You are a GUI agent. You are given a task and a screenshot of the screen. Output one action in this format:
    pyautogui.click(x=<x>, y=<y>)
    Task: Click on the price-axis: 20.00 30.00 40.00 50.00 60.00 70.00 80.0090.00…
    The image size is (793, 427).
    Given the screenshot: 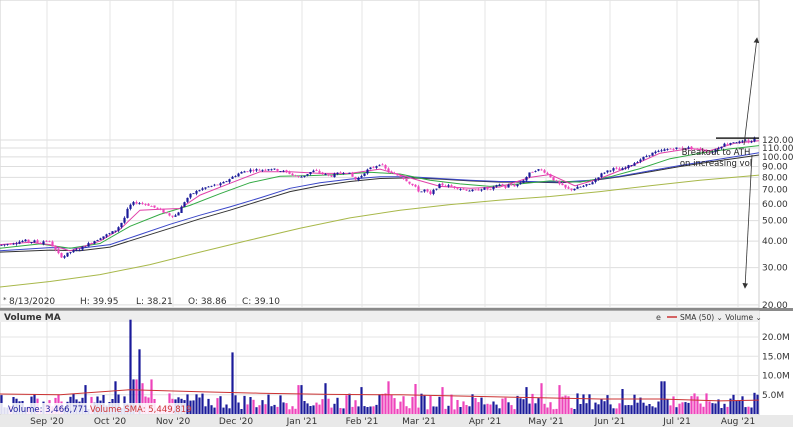 What is the action you would take?
    pyautogui.click(x=777, y=223)
    